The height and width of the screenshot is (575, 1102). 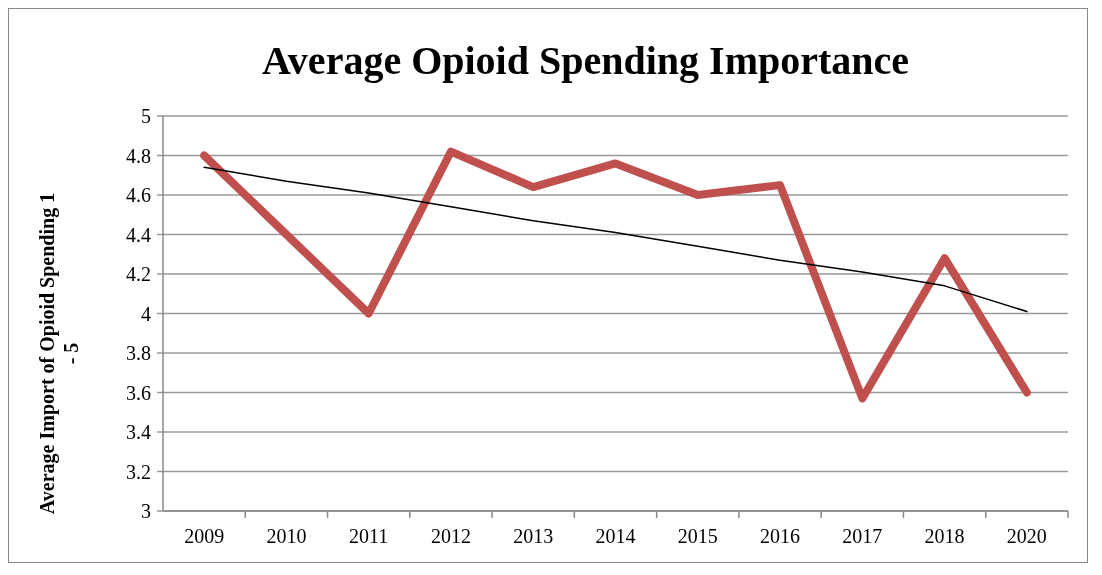 I want to click on y-tick-label: 3, so click(x=146, y=511).